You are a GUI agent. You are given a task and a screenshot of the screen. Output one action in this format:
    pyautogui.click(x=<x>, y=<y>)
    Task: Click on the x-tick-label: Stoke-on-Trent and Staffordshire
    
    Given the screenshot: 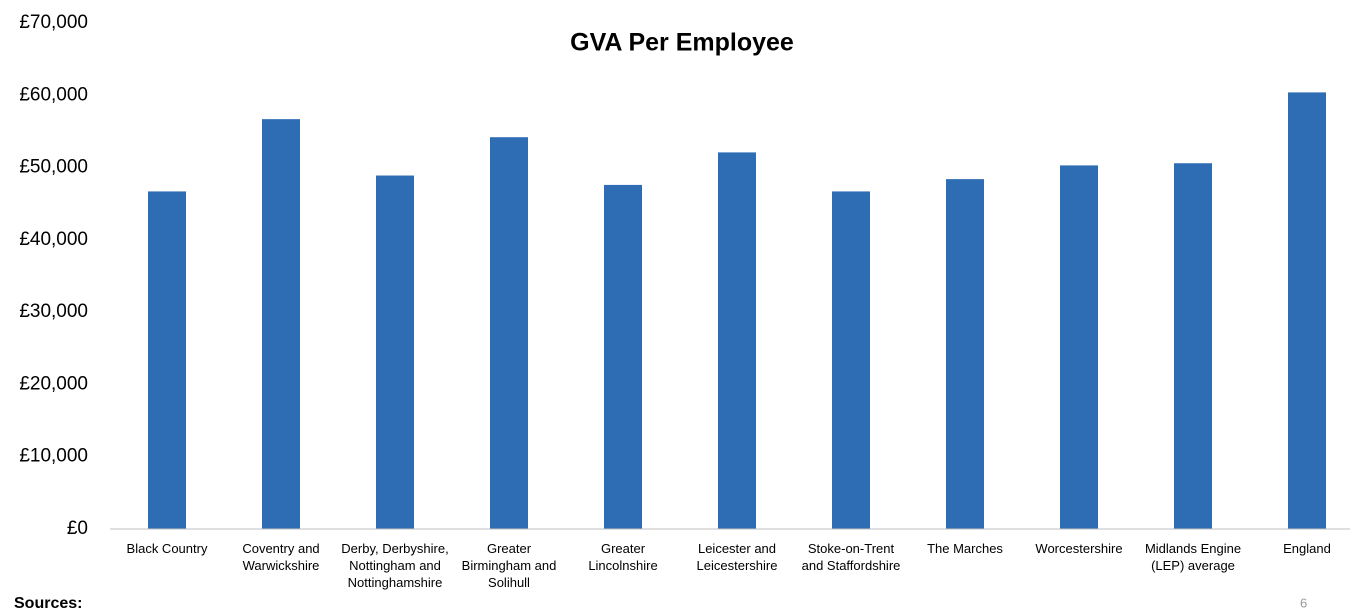 What is the action you would take?
    pyautogui.click(x=851, y=557)
    